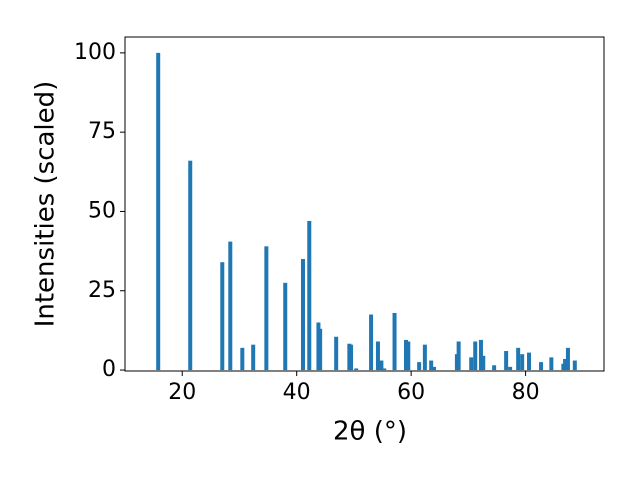  Describe the element at coordinates (102, 210) in the screenshot. I see `y-tick-label: 50` at that location.